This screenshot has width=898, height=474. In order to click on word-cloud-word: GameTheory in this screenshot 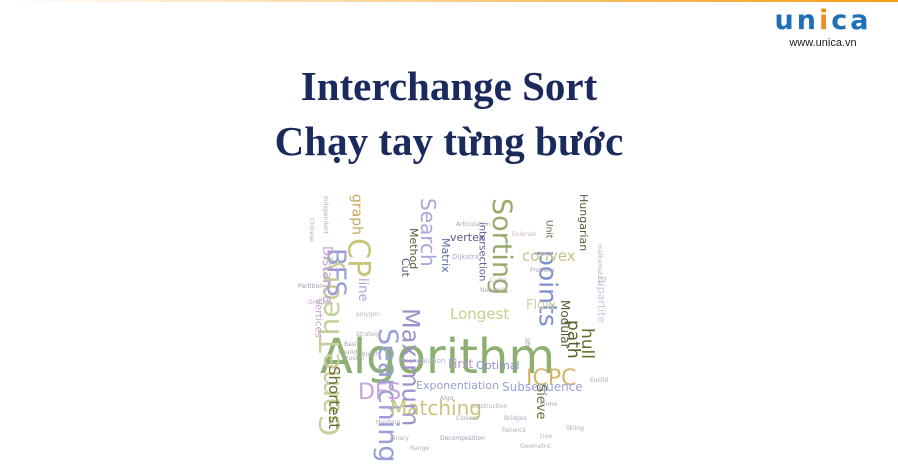, I will do `click(329, 345)`.